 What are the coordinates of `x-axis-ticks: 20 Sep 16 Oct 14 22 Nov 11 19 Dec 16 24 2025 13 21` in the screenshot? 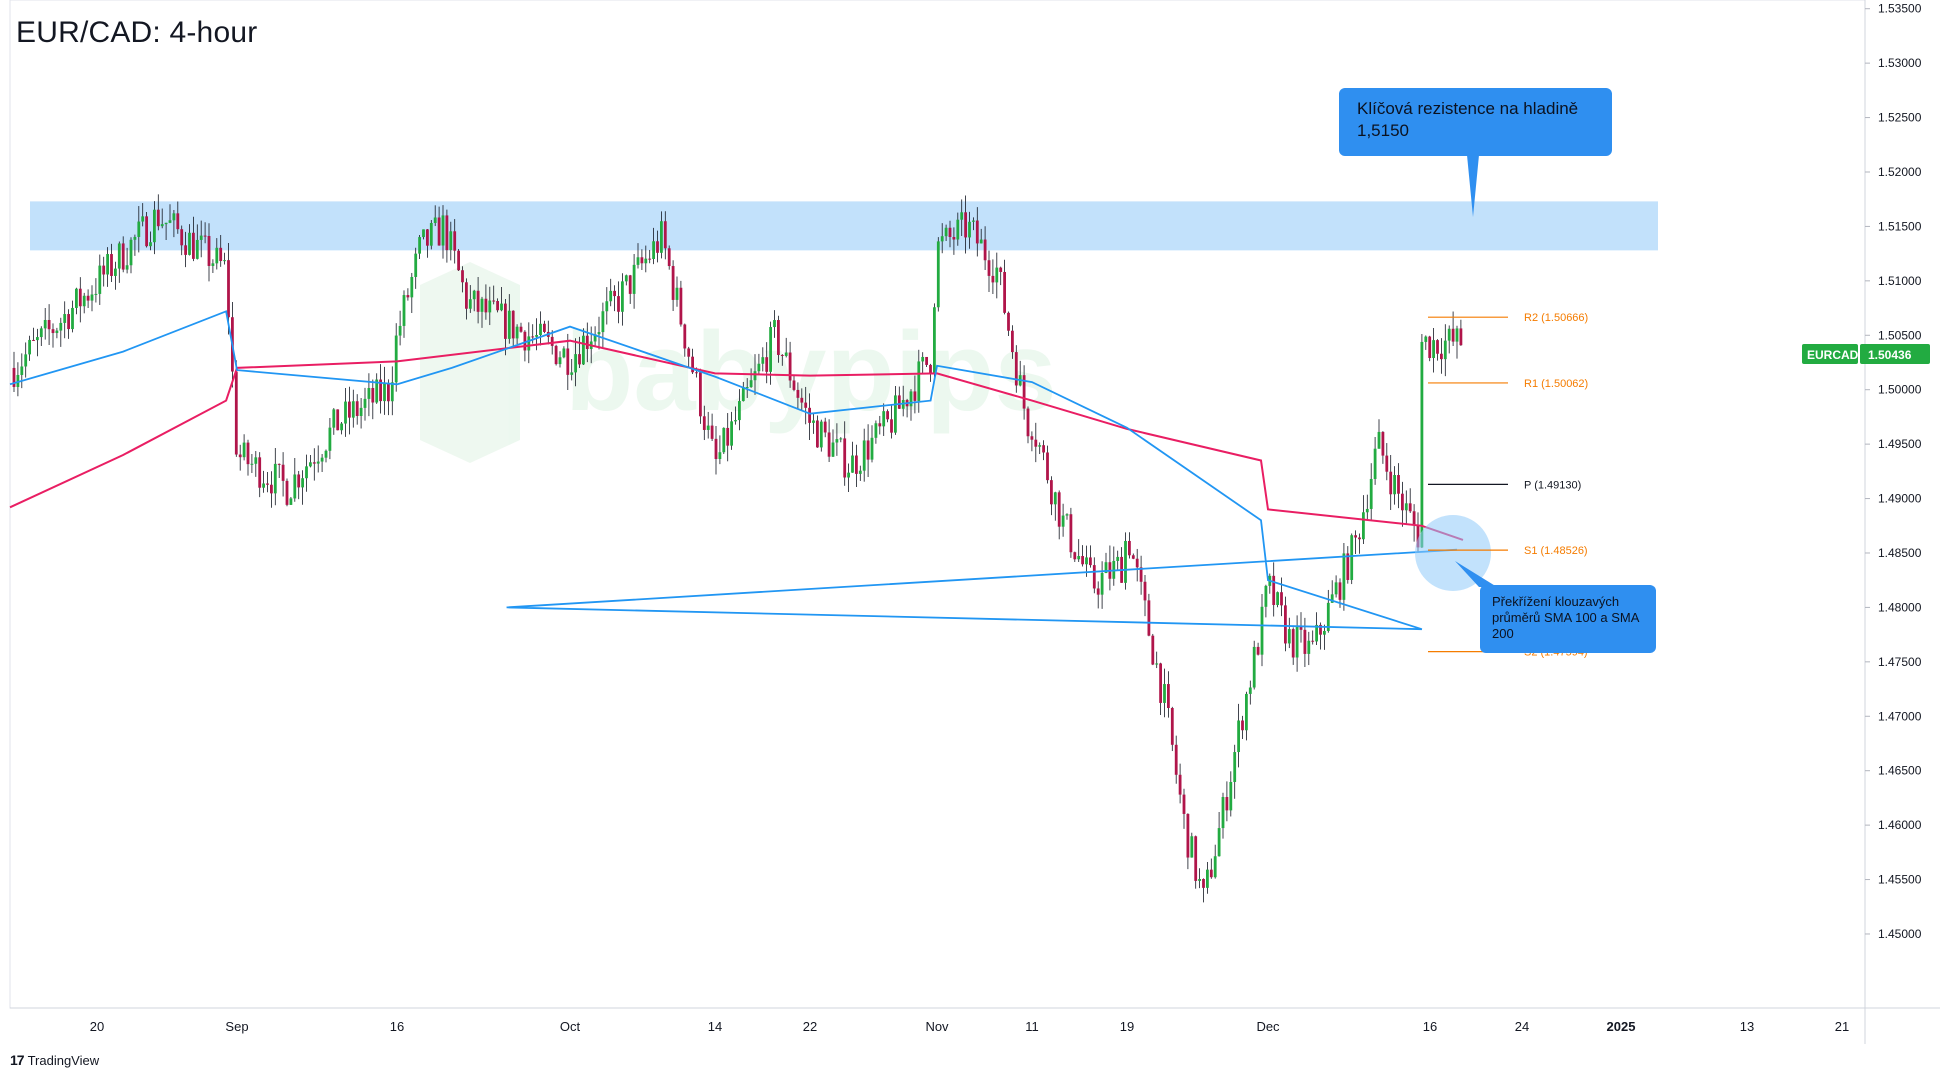 It's located at (969, 1026).